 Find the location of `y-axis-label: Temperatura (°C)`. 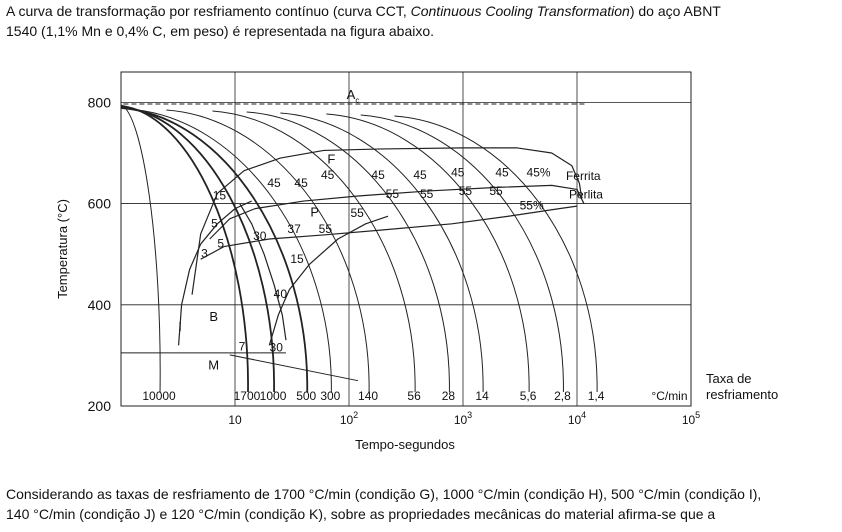

y-axis-label: Temperatura (°C) is located at coordinates (62, 249).